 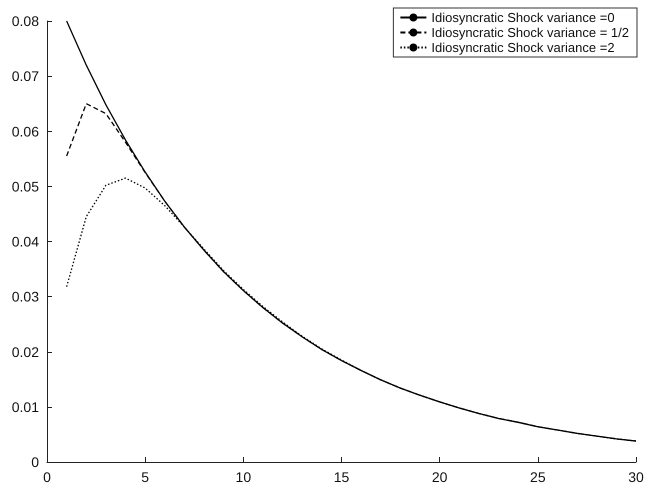 I want to click on y-tick-label: 0.04, so click(x=26, y=242).